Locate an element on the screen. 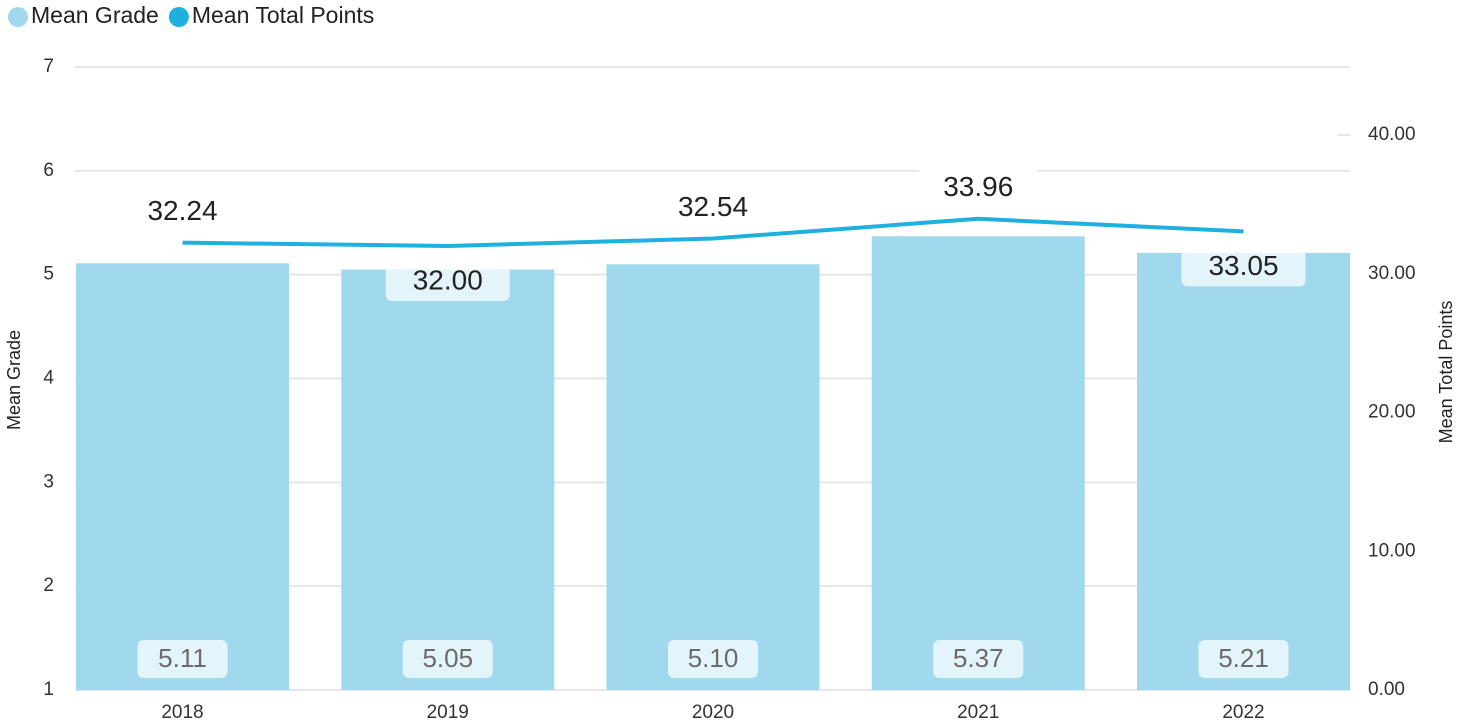  y2-axis-title: Mean Total Points is located at coordinates (1446, 372).